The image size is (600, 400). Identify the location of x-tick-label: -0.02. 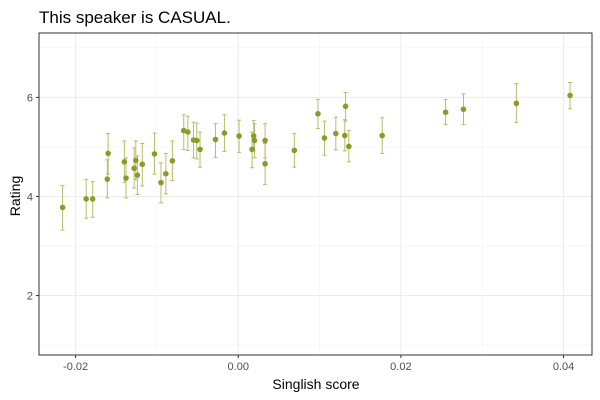
(75, 367).